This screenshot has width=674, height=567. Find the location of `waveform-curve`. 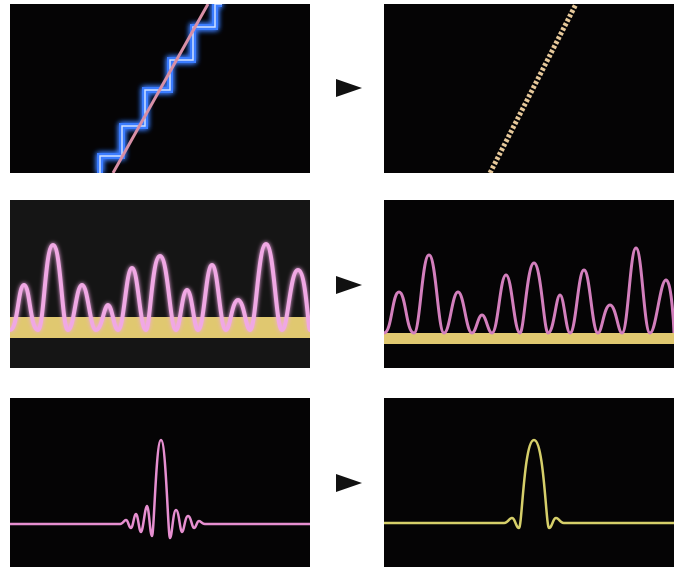

waveform-curve is located at coordinates (160, 287).